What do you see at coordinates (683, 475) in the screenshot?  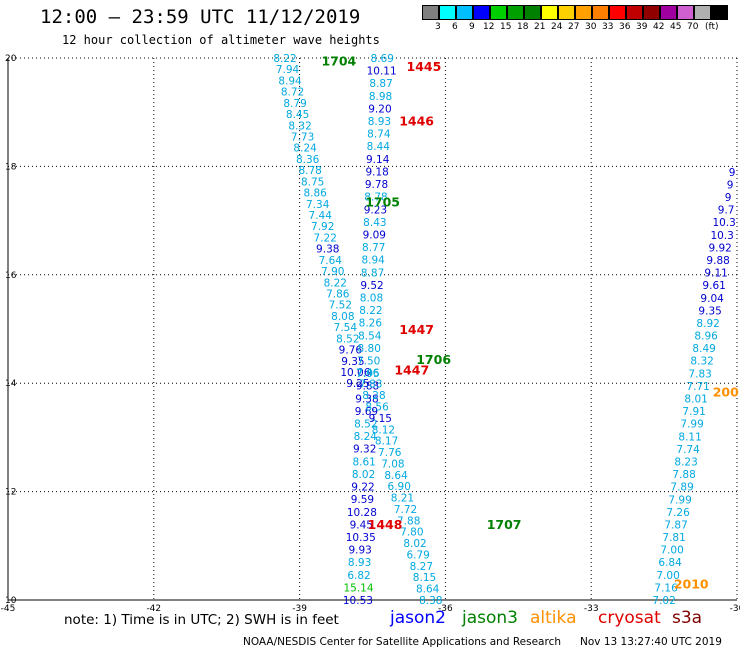 I see `swh-value: 7.88` at bounding box center [683, 475].